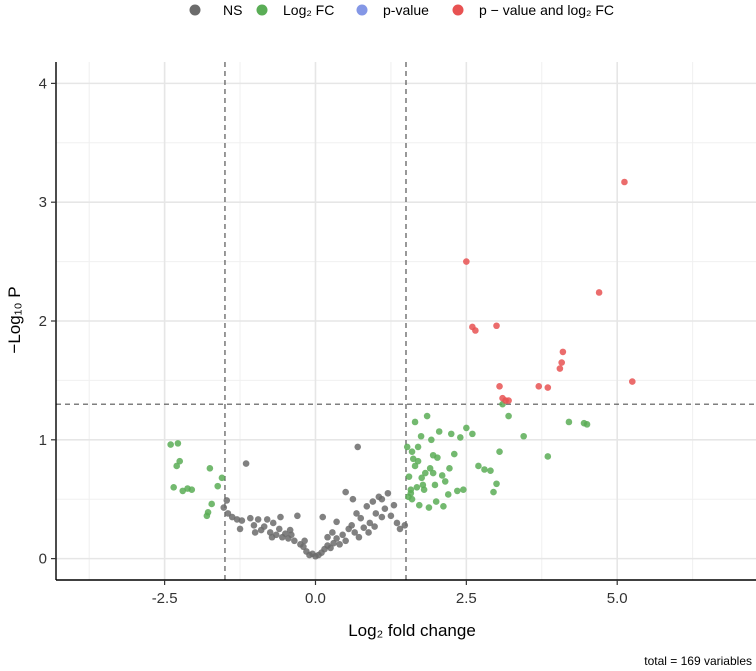  I want to click on y-tick-label: 0, so click(43, 559).